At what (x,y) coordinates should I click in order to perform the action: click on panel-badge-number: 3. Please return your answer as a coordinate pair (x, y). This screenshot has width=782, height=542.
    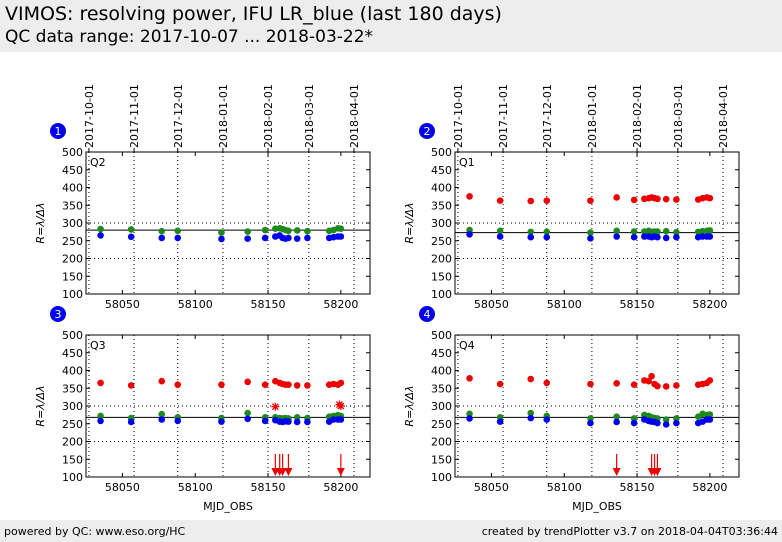
    Looking at the image, I should click on (58, 314).